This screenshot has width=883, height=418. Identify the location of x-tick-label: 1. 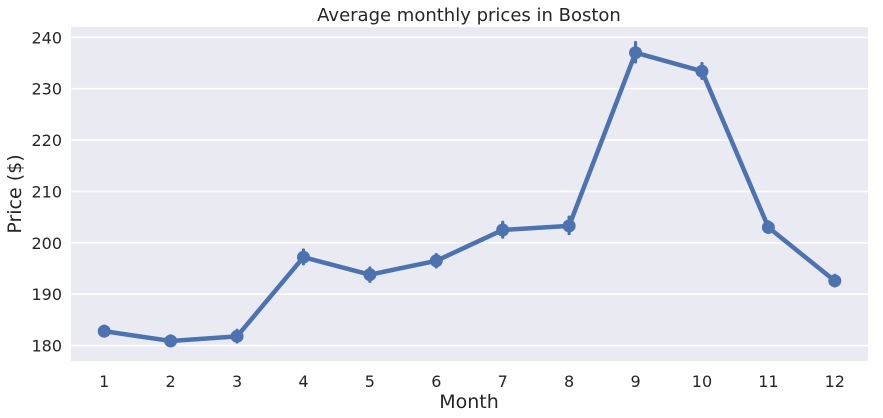
(104, 381).